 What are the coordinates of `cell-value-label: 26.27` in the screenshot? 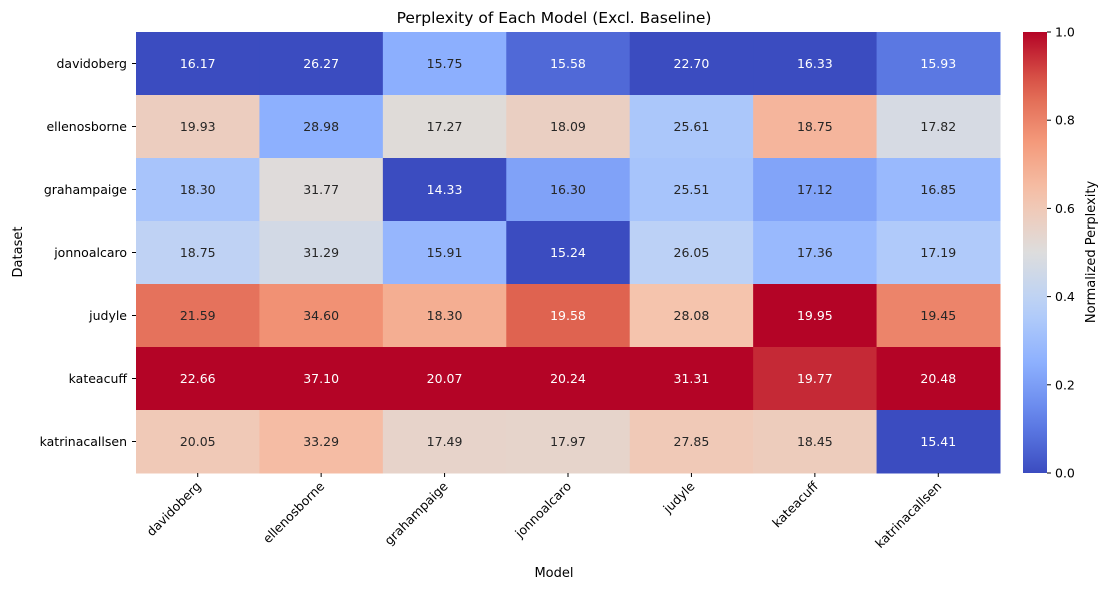 It's located at (321, 63).